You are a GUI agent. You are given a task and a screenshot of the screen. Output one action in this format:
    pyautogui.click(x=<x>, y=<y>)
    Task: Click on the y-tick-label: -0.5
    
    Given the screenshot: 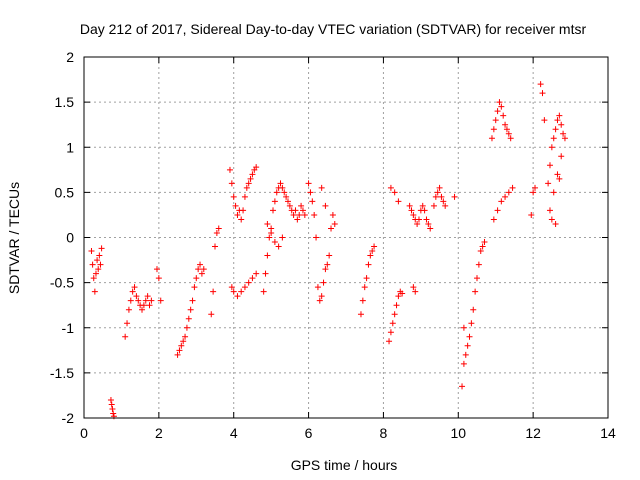 What is the action you would take?
    pyautogui.click(x=62, y=283)
    